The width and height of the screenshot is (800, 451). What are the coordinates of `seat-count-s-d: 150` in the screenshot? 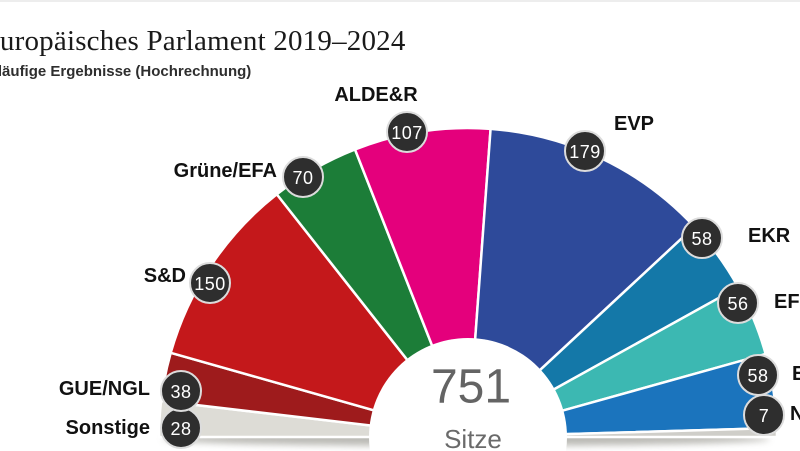 It's located at (210, 284).